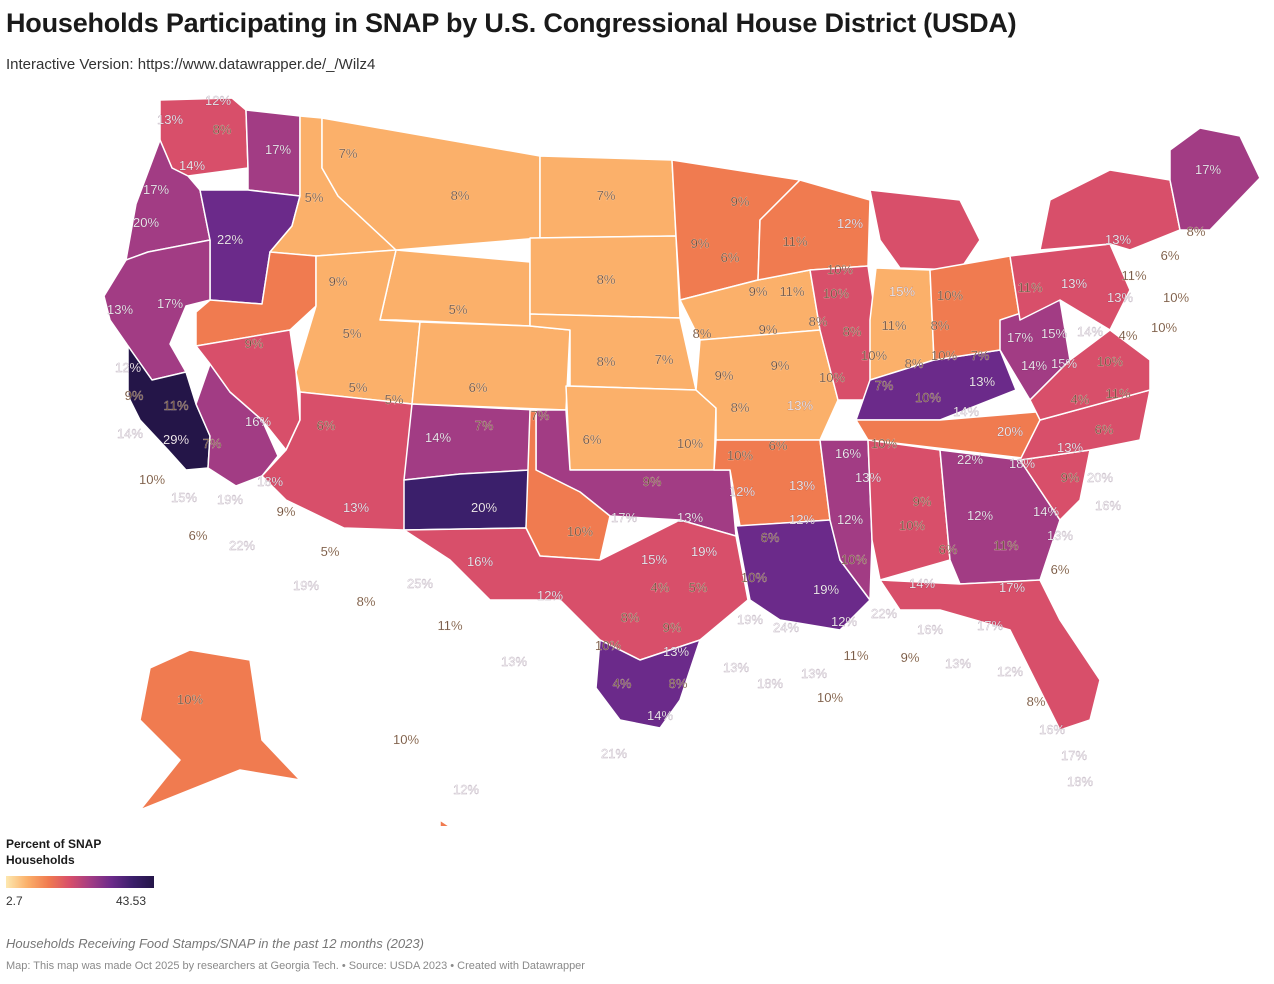  Describe the element at coordinates (14, 901) in the screenshot. I see `legend-min-value: 2.7` at that location.